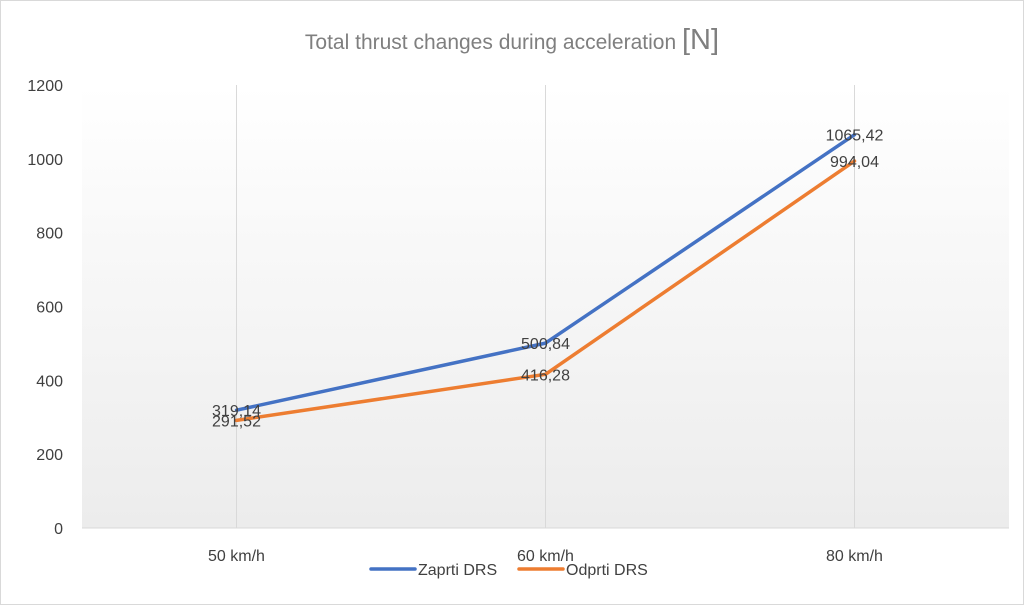 Image resolution: width=1024 pixels, height=605 pixels. What do you see at coordinates (457, 570) in the screenshot?
I see `legend-label: Zaprti DRS` at bounding box center [457, 570].